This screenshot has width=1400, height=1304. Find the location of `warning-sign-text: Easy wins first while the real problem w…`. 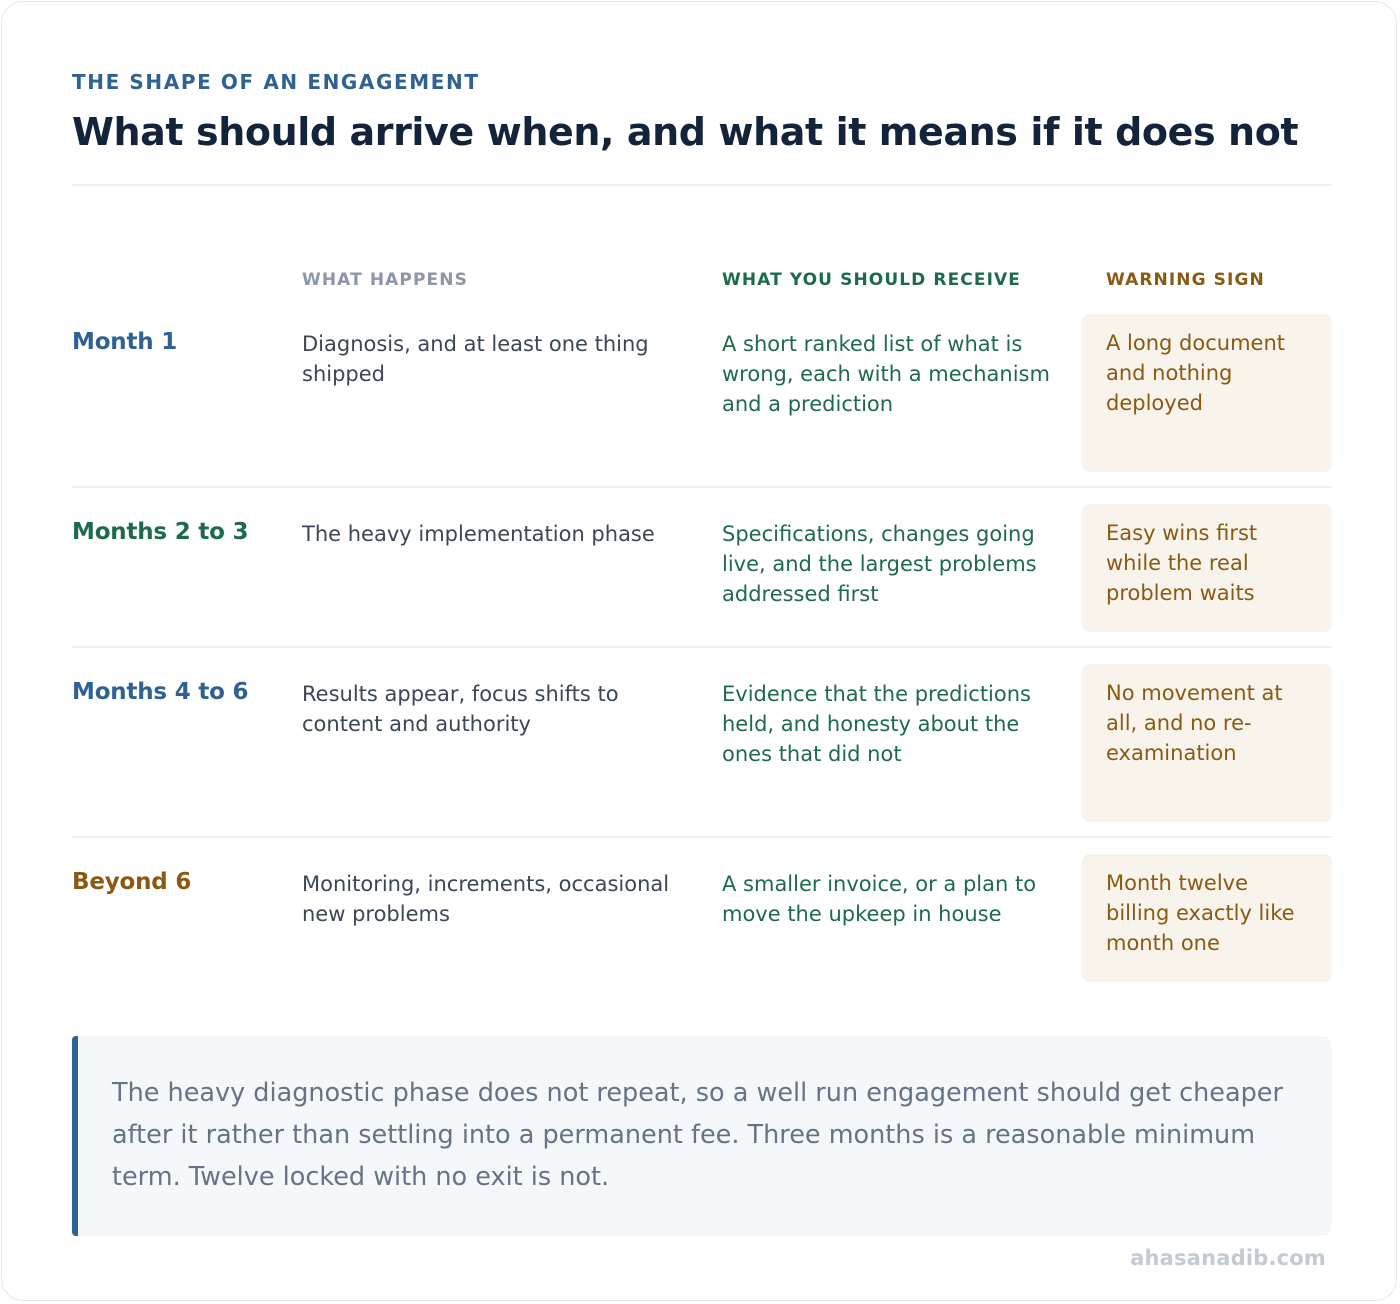

warning-sign-text: Easy wins first while the real problem w… is located at coordinates (1182, 563).